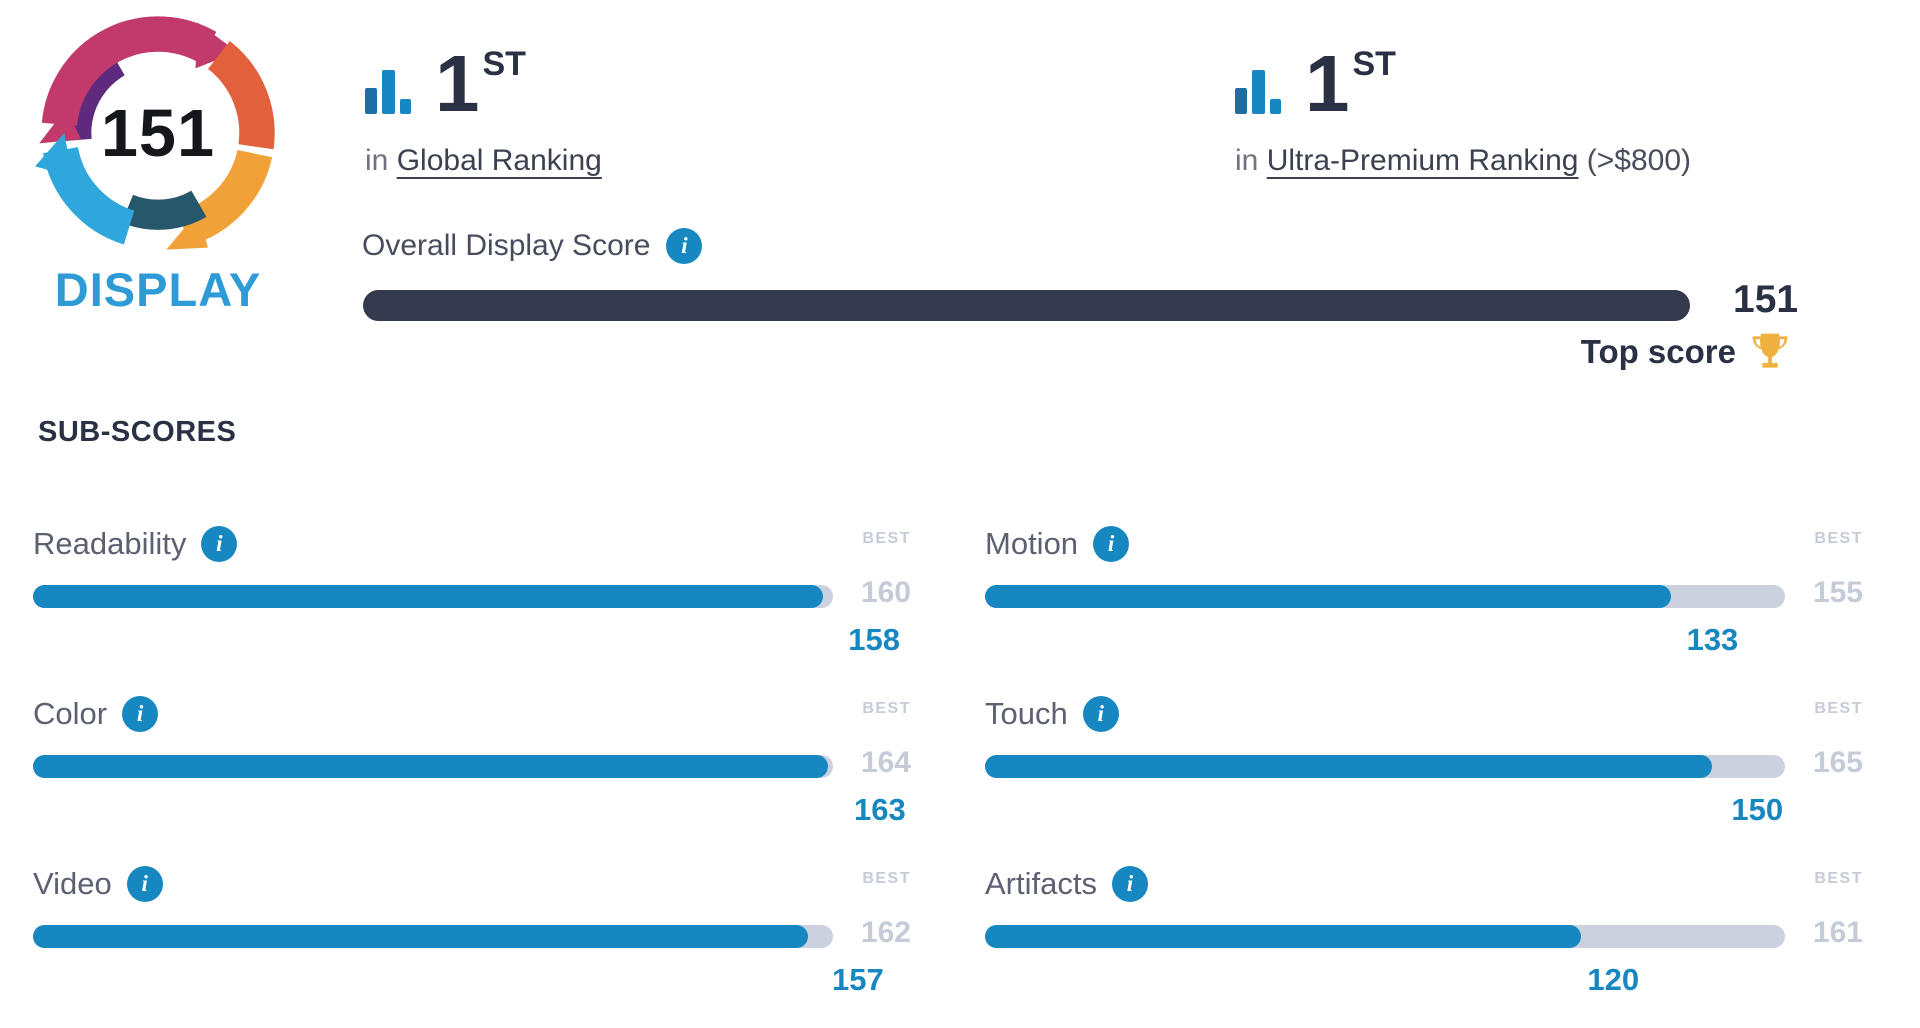 This screenshot has height=1028, width=1920. I want to click on top-score-label: Top score, so click(1658, 351).